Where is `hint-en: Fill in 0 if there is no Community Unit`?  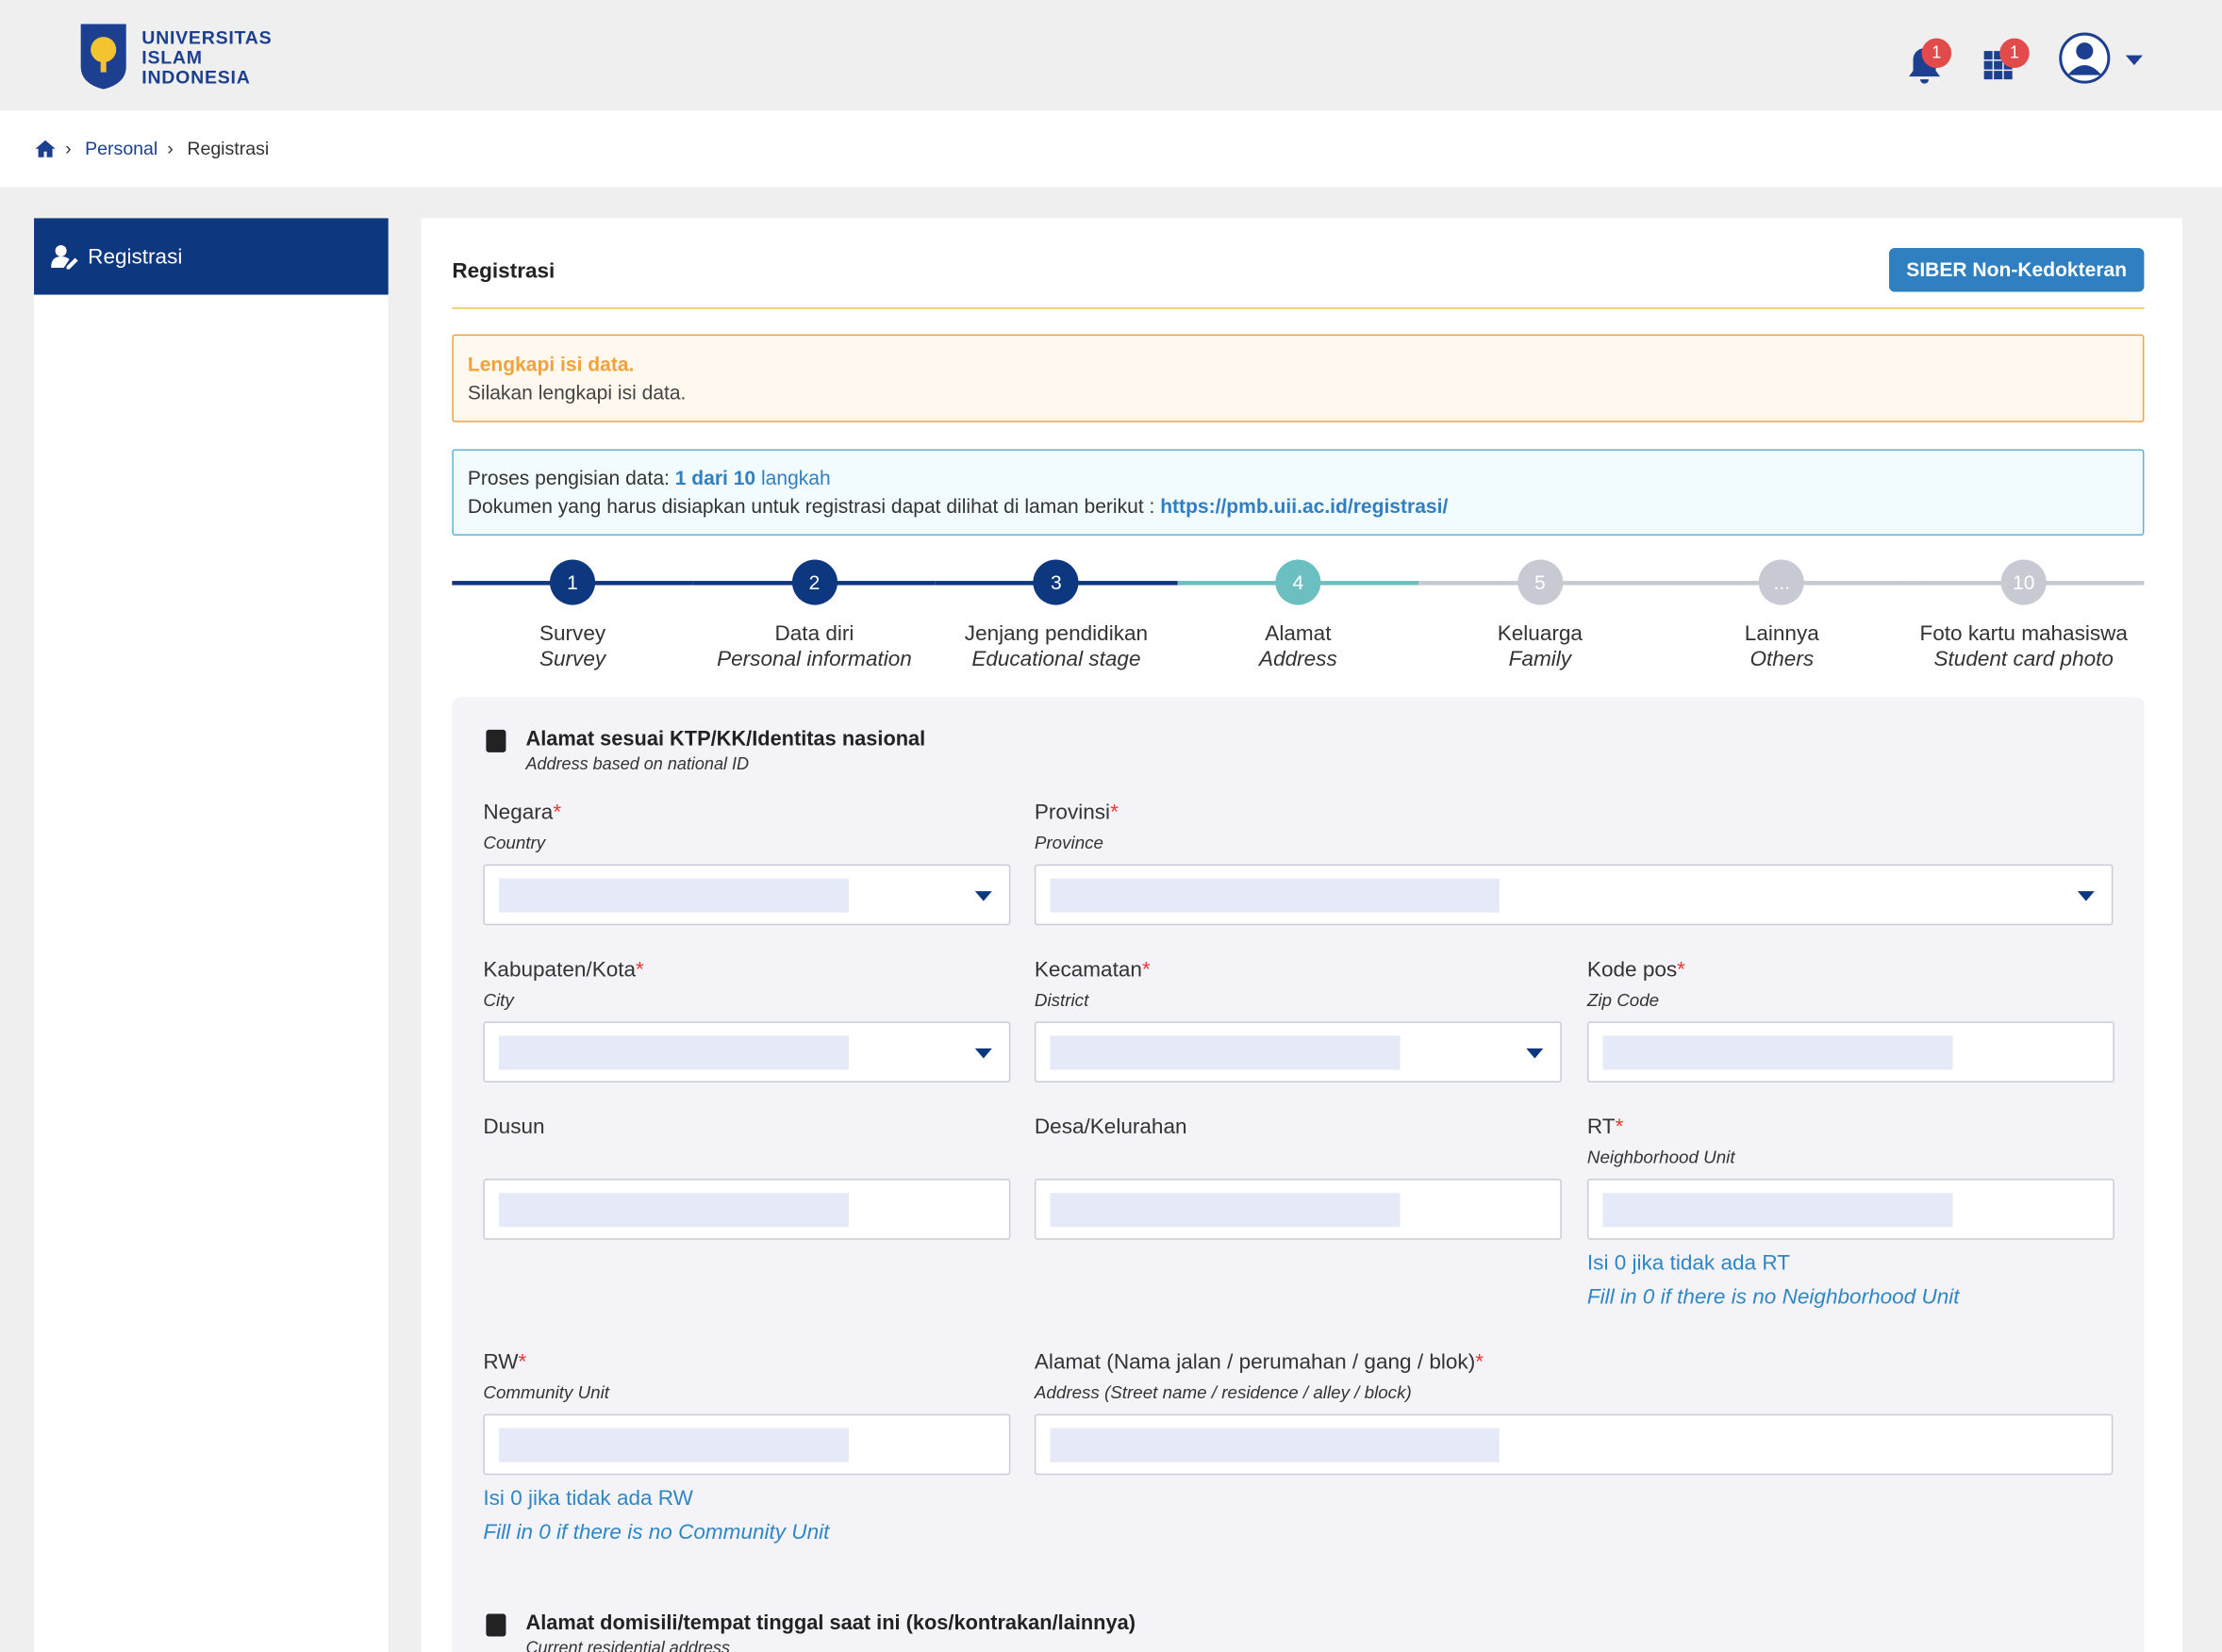 hint-en: Fill in 0 if there is no Community Unit is located at coordinates (656, 1532).